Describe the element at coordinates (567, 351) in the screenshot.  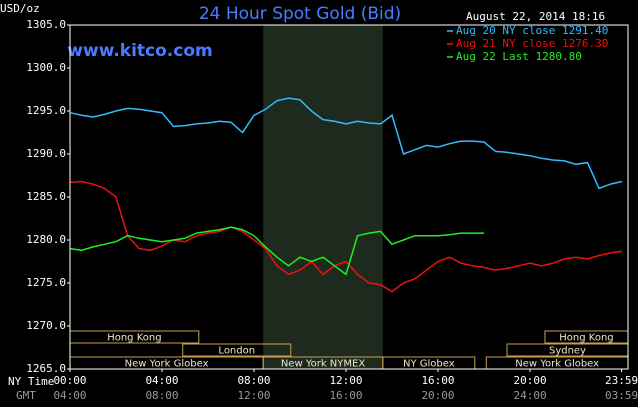
I see `session-label: Sydney` at that location.